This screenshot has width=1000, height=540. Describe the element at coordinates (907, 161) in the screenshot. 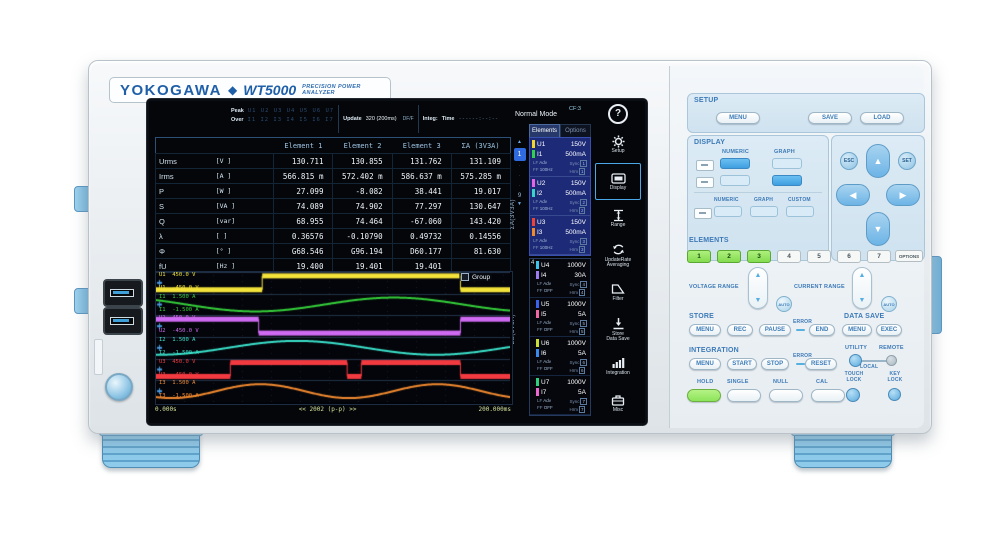

I see `set-button: SET` at that location.